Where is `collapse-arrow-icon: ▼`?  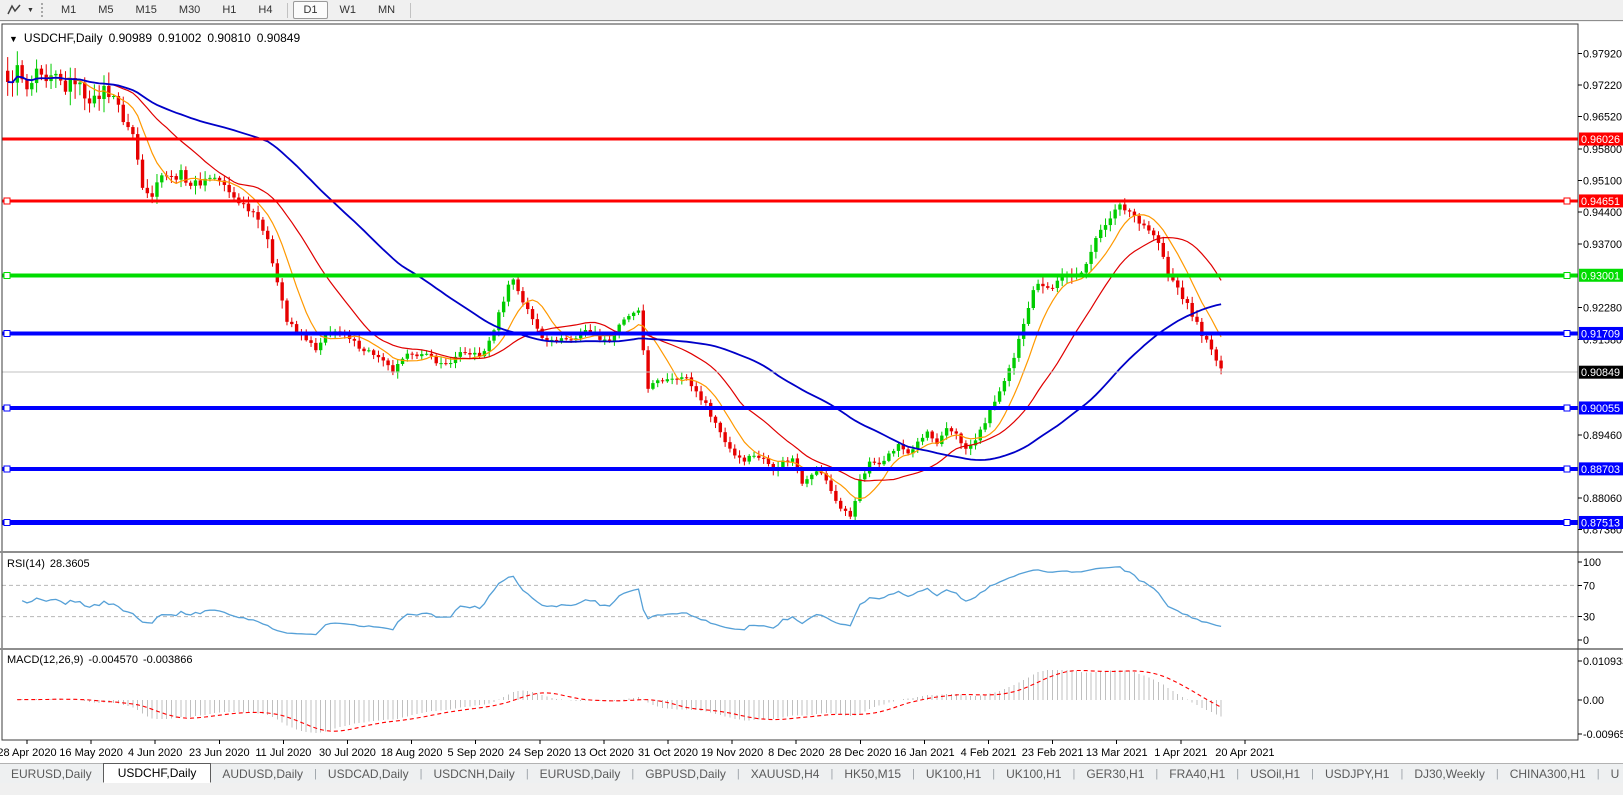
collapse-arrow-icon: ▼ is located at coordinates (13, 39).